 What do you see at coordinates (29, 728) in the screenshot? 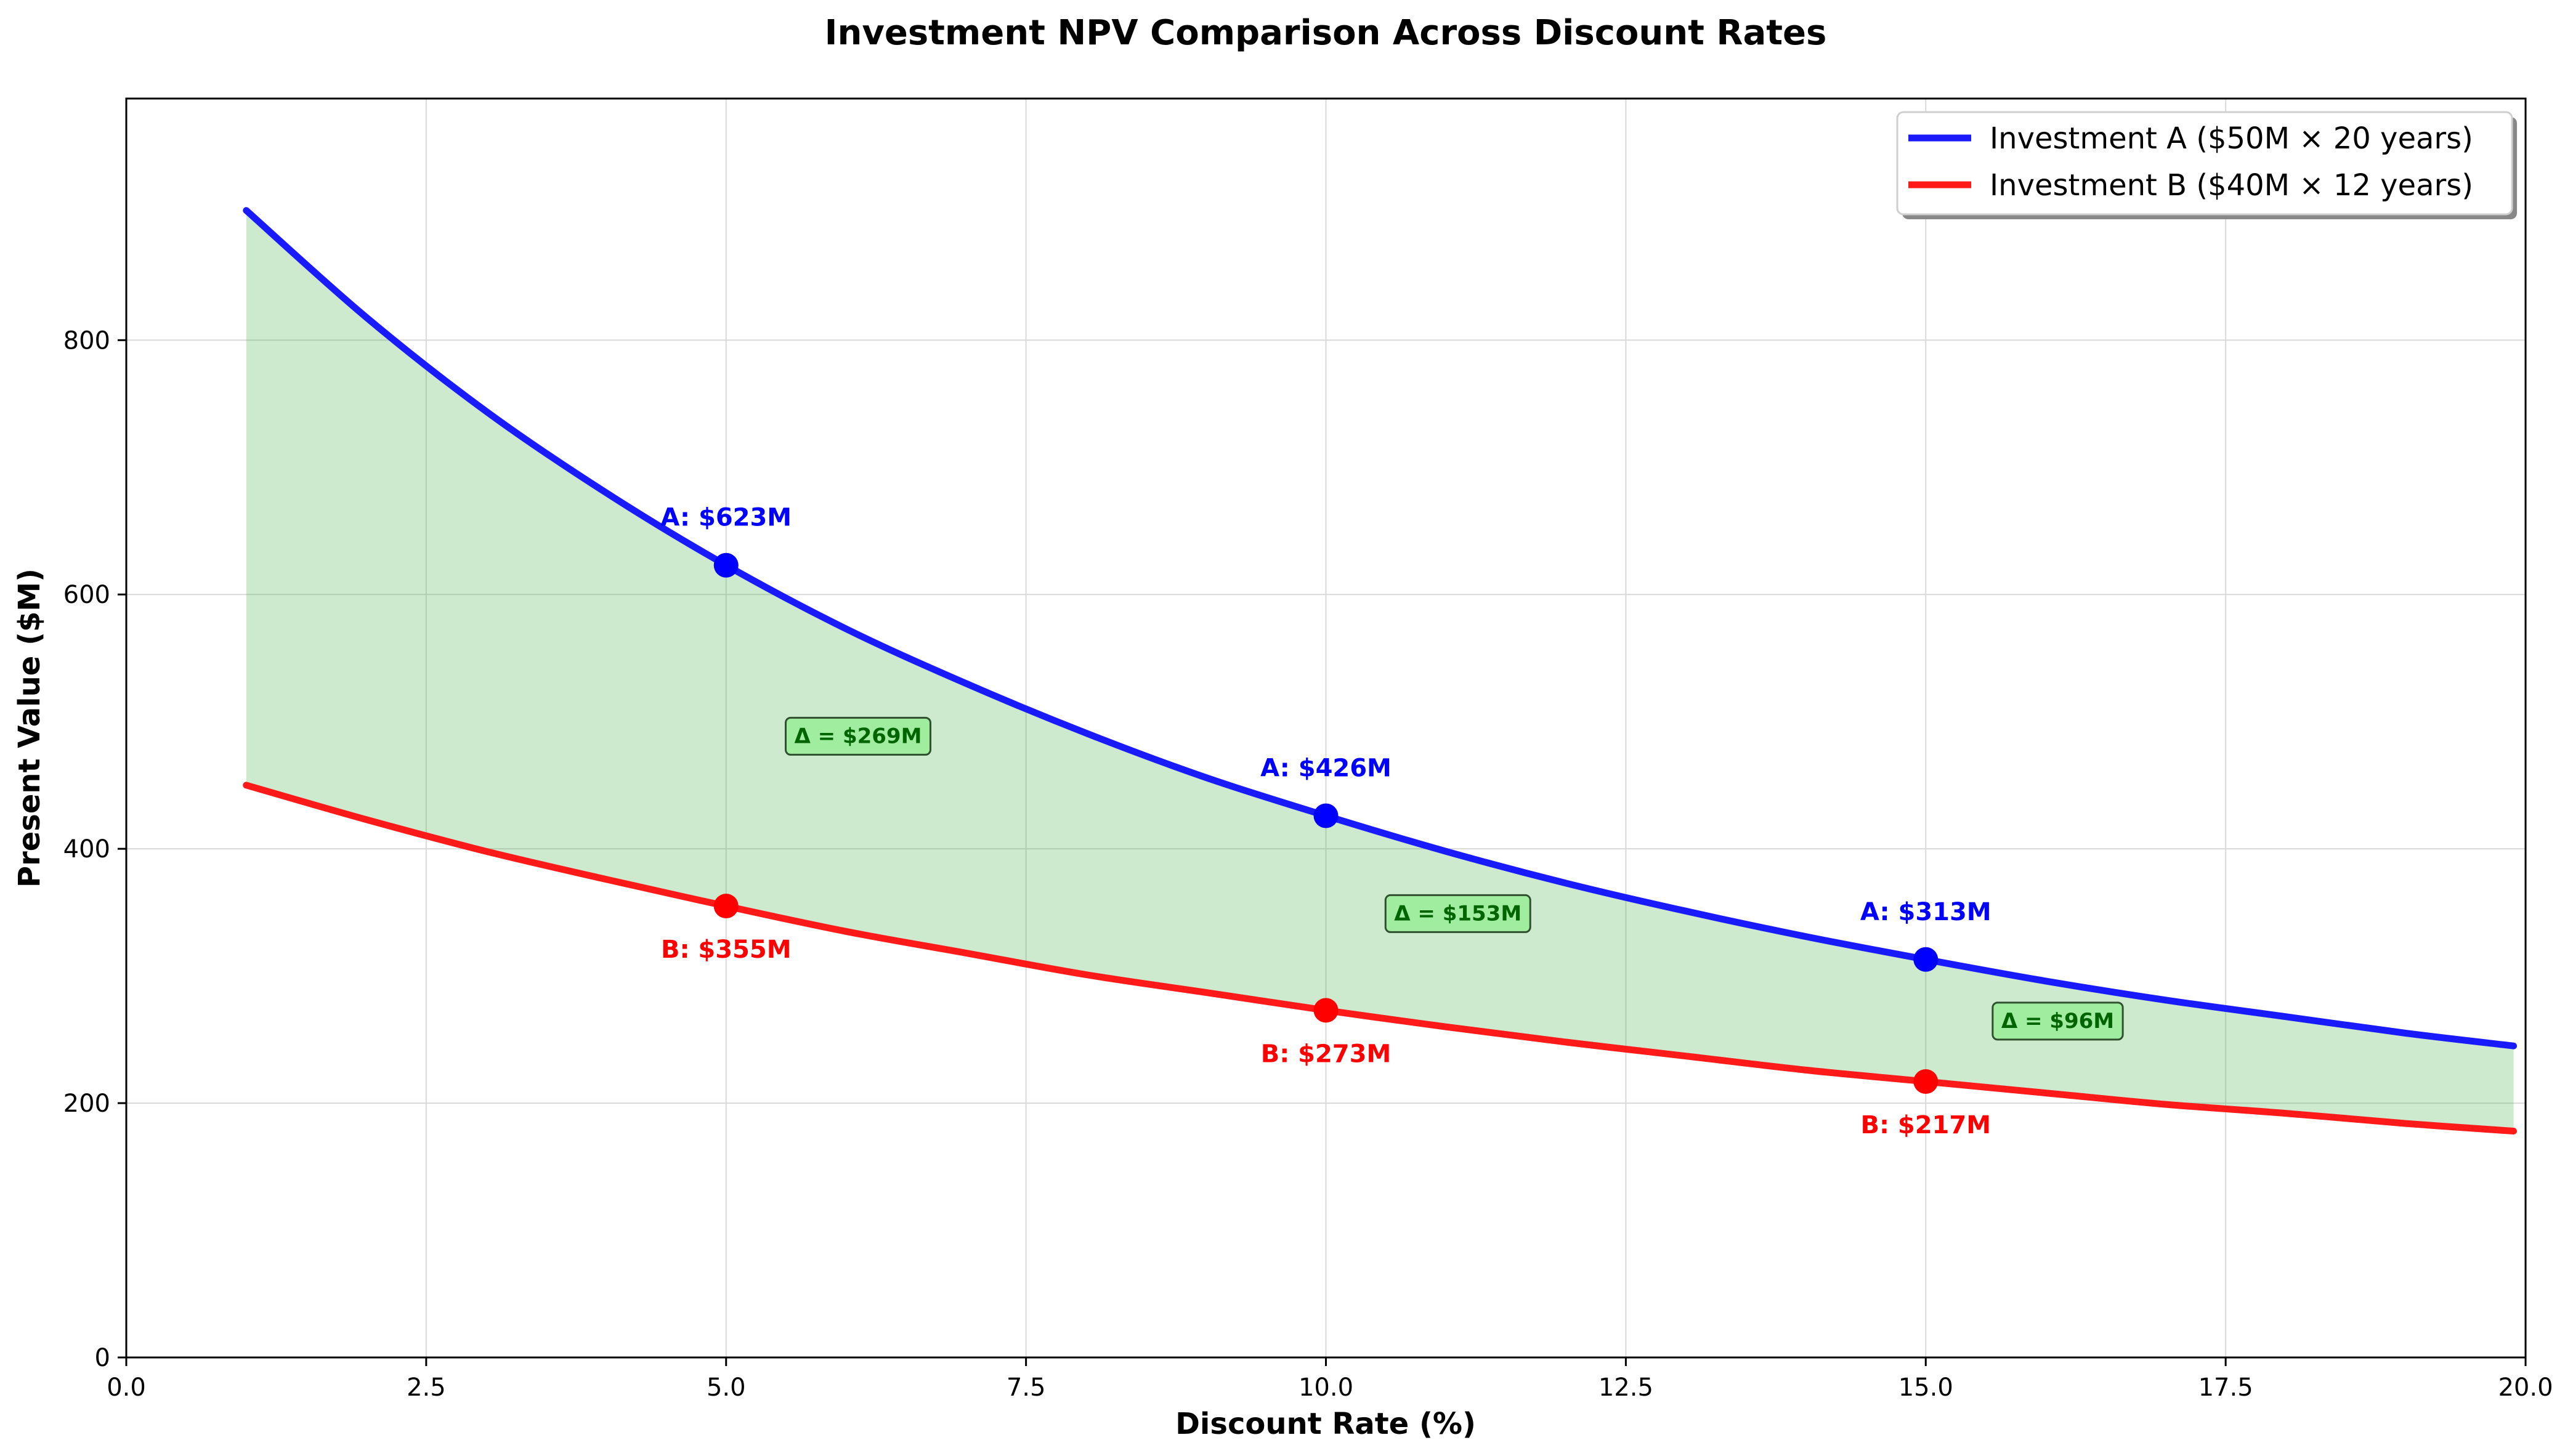
I see `y-axis-label: Present Value ($M)` at bounding box center [29, 728].